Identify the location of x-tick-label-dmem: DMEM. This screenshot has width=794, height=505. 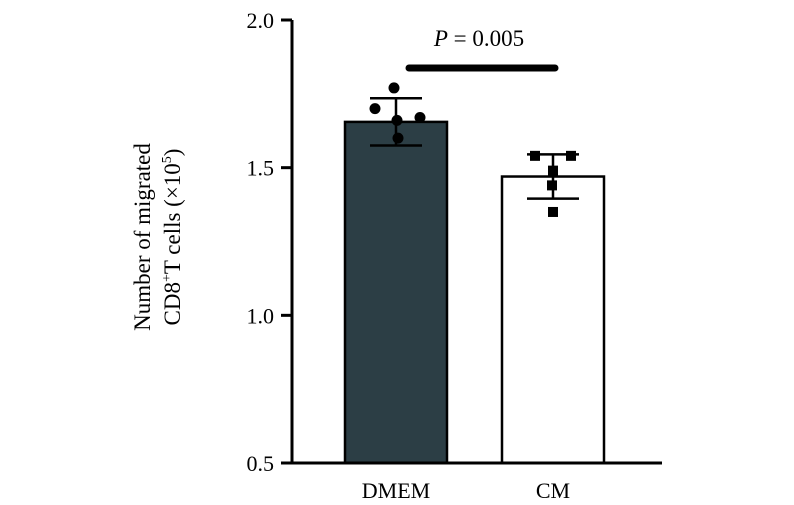
(396, 490).